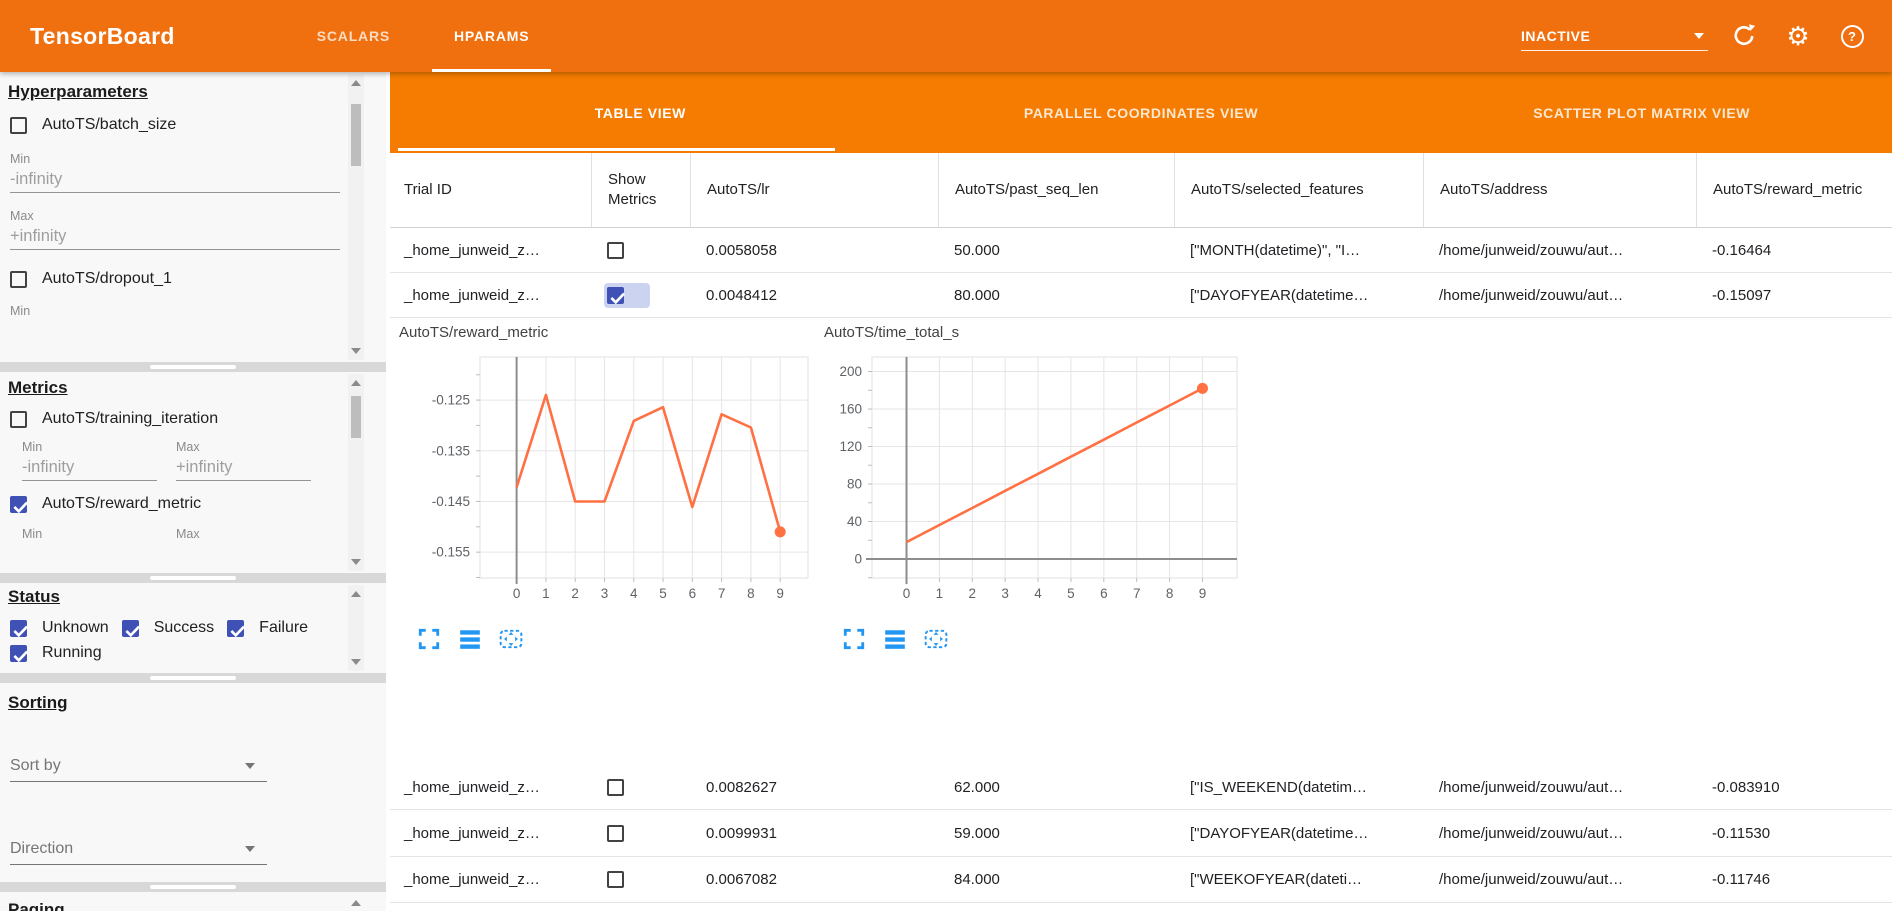  Describe the element at coordinates (1798, 36) in the screenshot. I see `settings-icon: ⚙` at that location.